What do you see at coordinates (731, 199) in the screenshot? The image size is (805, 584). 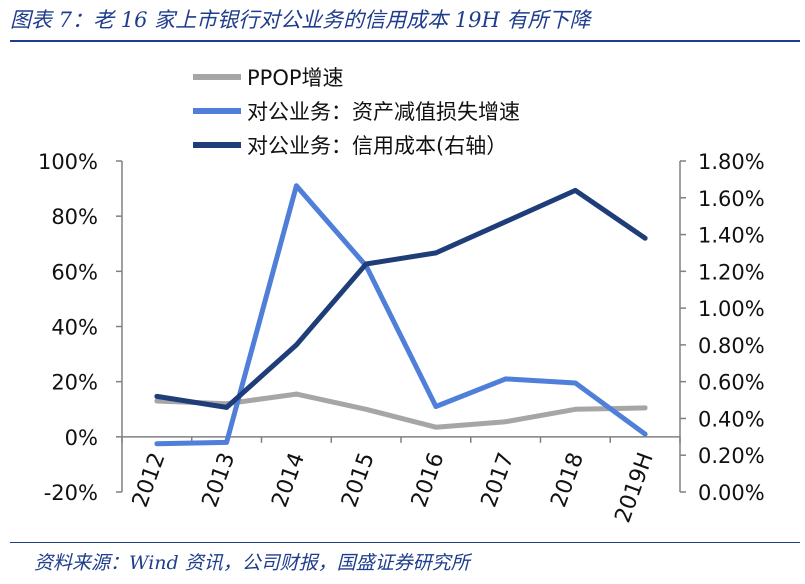 I see `right-axis-tick-label: 1.60%` at bounding box center [731, 199].